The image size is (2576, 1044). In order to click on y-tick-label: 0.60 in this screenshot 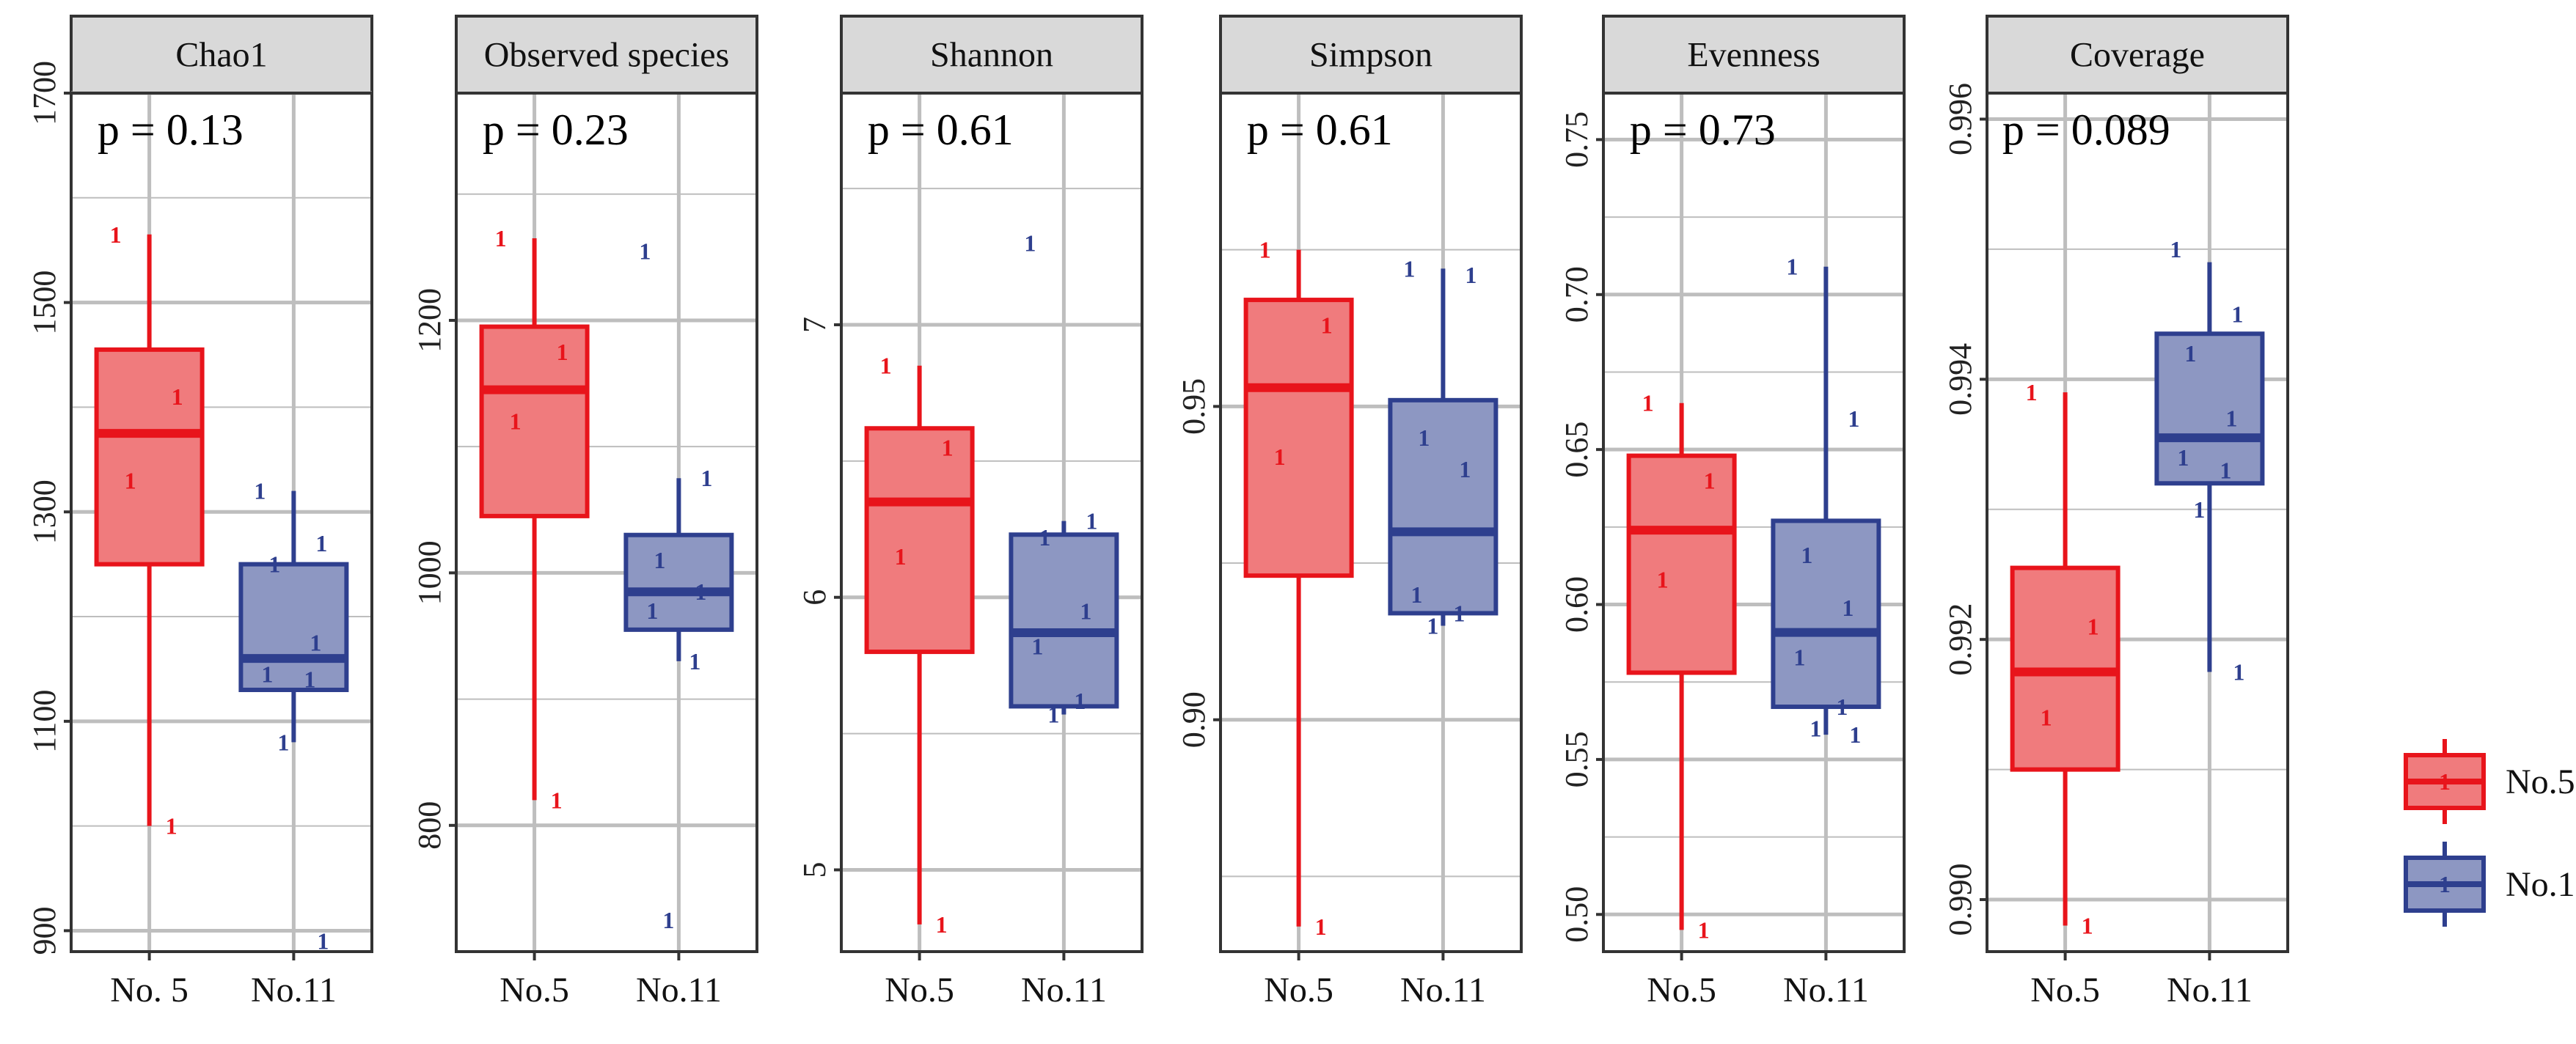, I will do `click(1577, 604)`.